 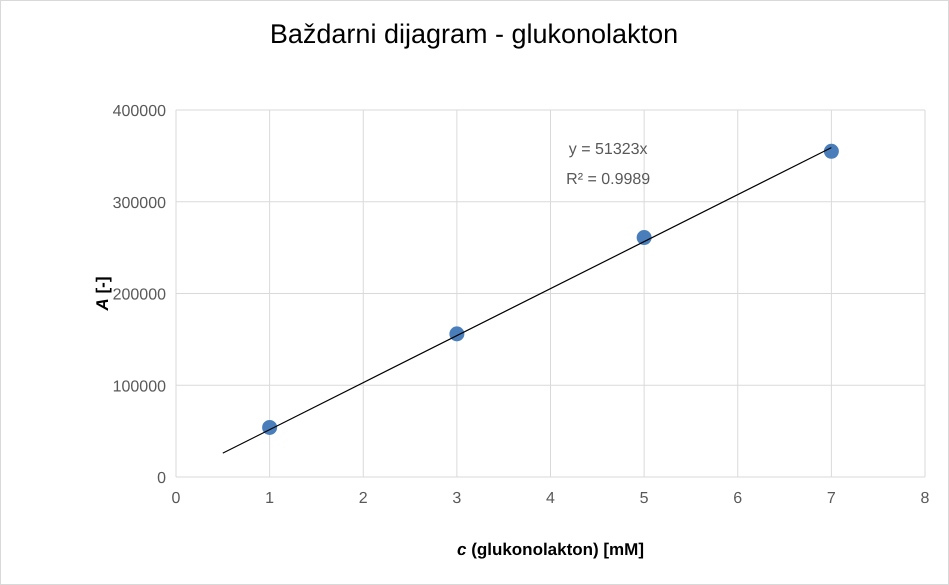 What do you see at coordinates (474, 34) in the screenshot?
I see `chart-title: Baždarni dijagram - glukonolakton` at bounding box center [474, 34].